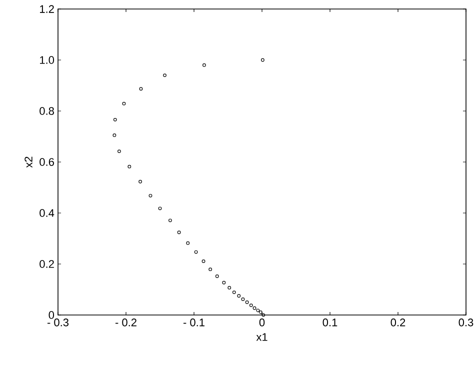 This screenshot has width=474, height=389. Describe the element at coordinates (125, 322) in the screenshot. I see `x-tick-label: - 0.2` at that location.